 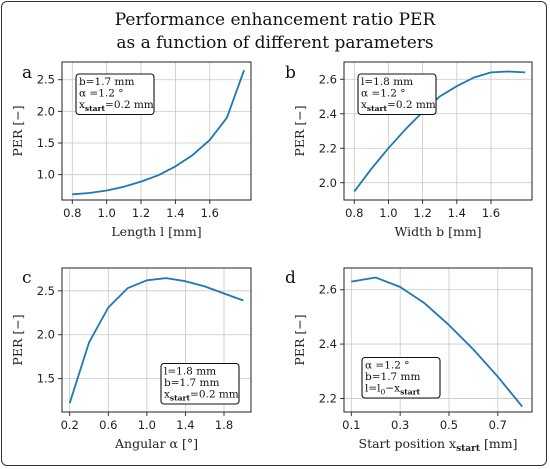 I want to click on x-axis-label: Angular α [°], so click(x=156, y=443).